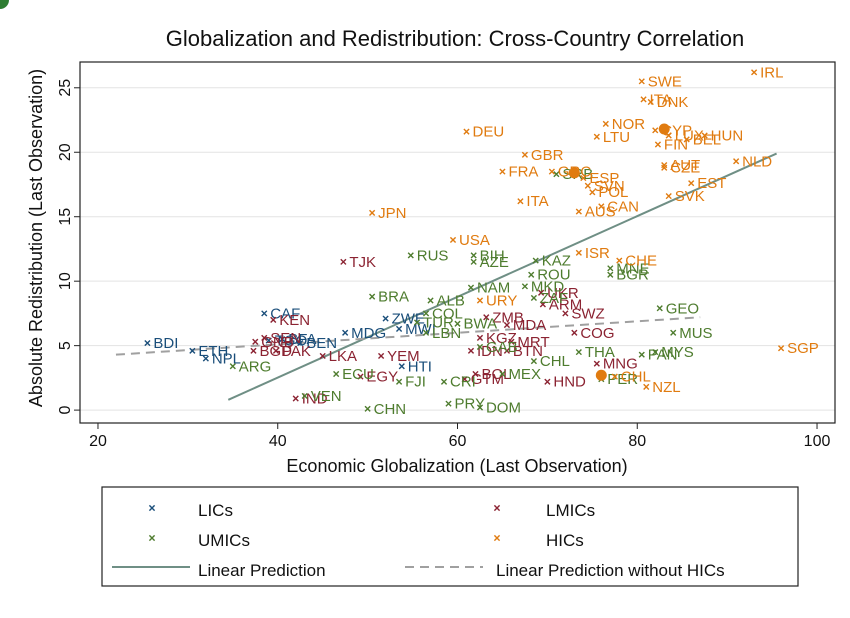  What do you see at coordinates (68, 247) in the screenshot?
I see `y-axis: 0 5 10 15 20 25` at bounding box center [68, 247].